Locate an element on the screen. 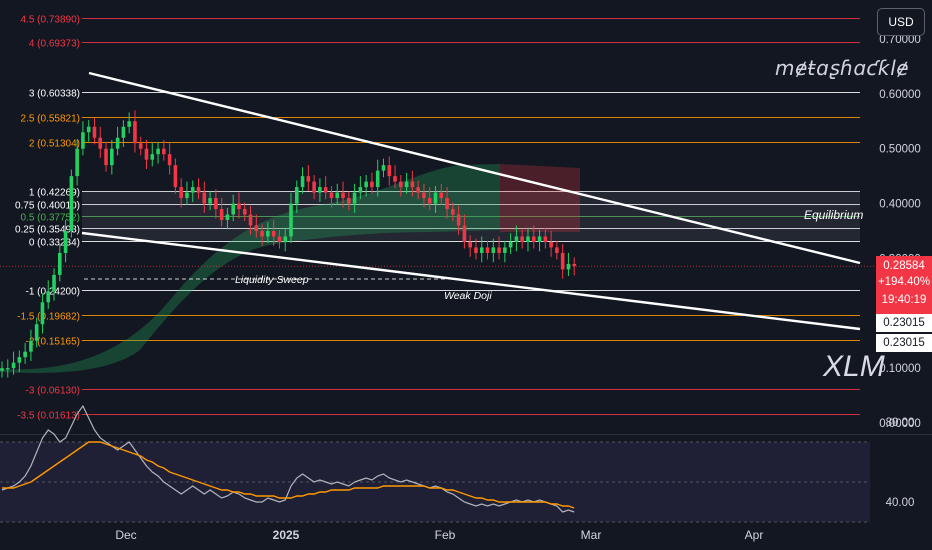 This screenshot has height=550, width=932. fib-label: -1.5 (0.19682) is located at coordinates (48, 317).